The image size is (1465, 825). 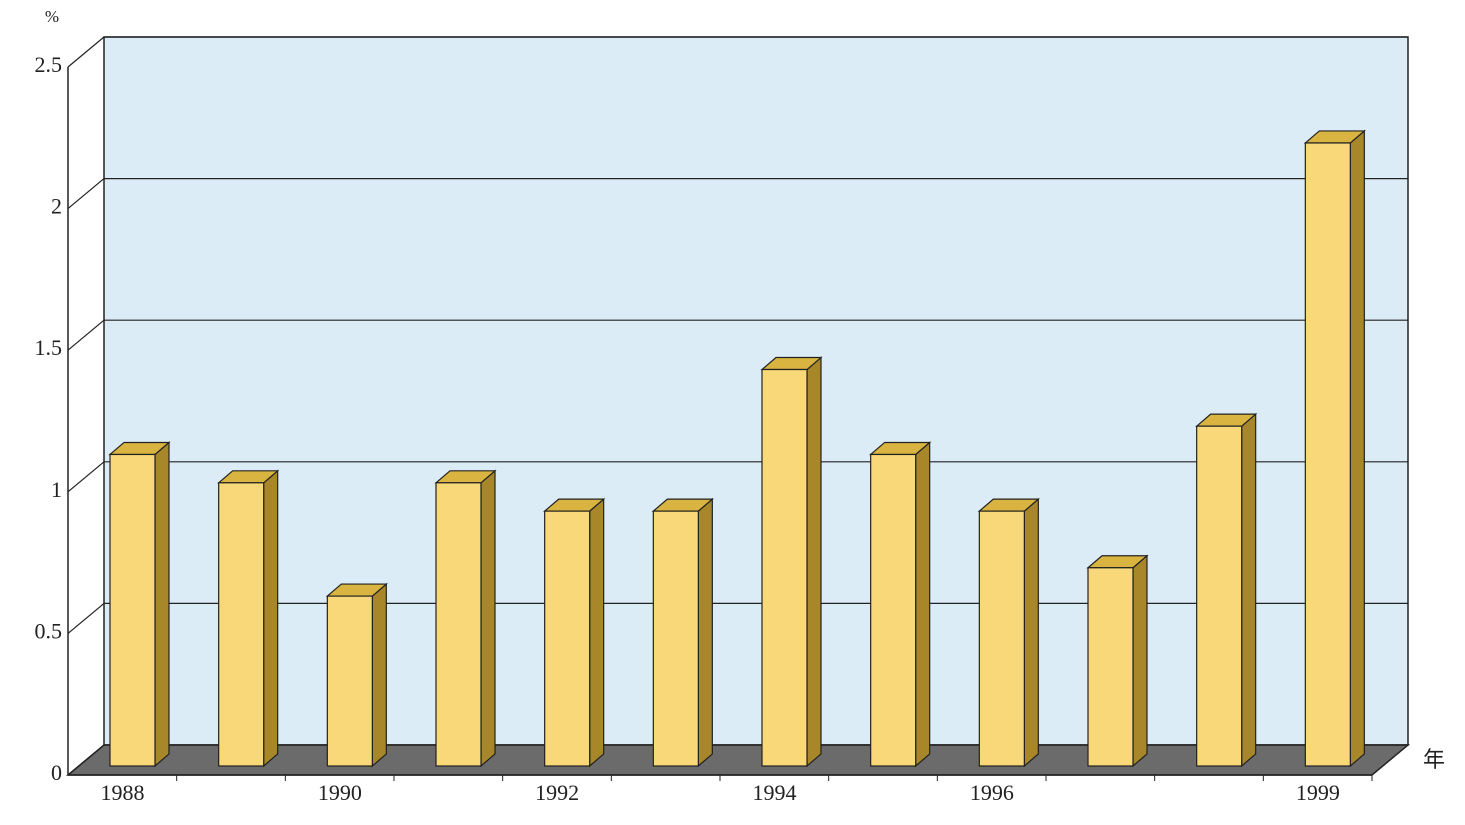 I want to click on y-unit-label: %, so click(x=52, y=16).